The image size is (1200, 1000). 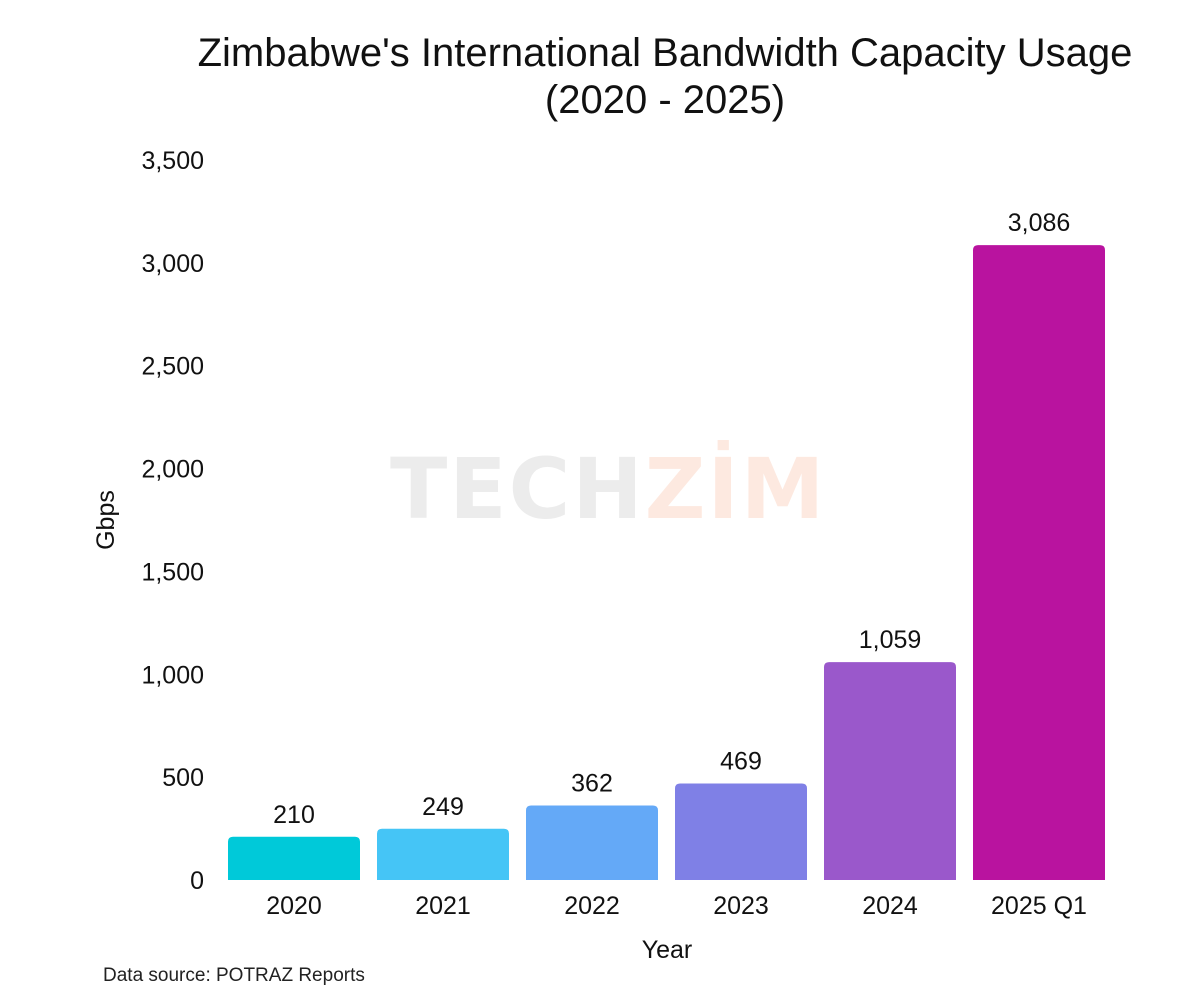 What do you see at coordinates (234, 975) in the screenshot?
I see `data-source-note: Data source: POTRAZ Reports` at bounding box center [234, 975].